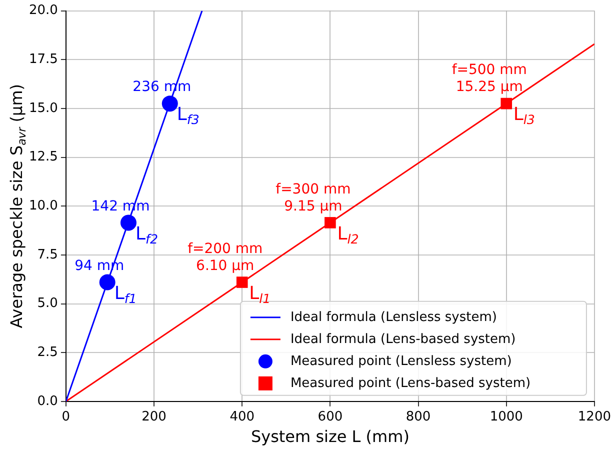 The width and height of the screenshot is (614, 454). What do you see at coordinates (18, 206) in the screenshot?
I see `y-axis-title: Average speckle size Savr (µm)` at bounding box center [18, 206].